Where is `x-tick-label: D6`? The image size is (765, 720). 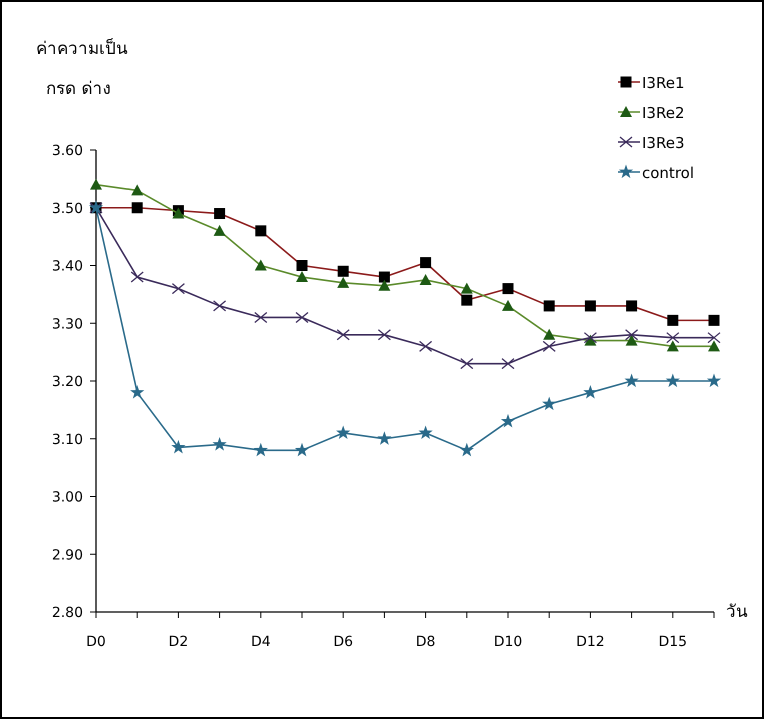
x-tick-label: D6 is located at coordinates (343, 642).